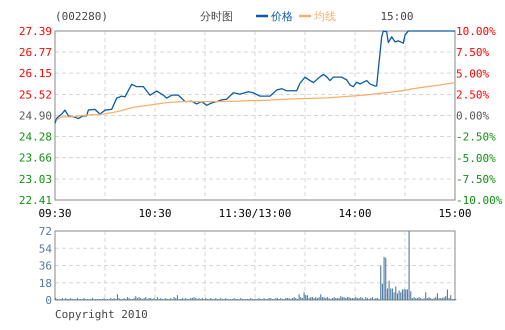  I want to click on y-tick-label: 23.66, so click(35, 158).